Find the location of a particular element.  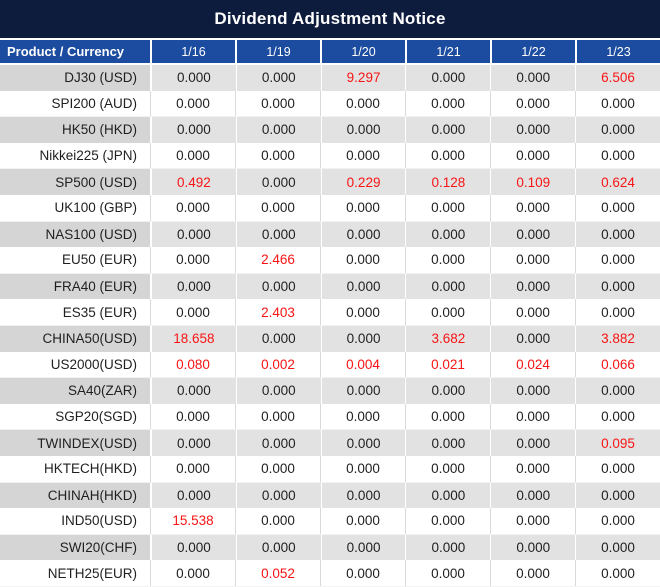

column-header-product: Product / Currency is located at coordinates (66, 51).